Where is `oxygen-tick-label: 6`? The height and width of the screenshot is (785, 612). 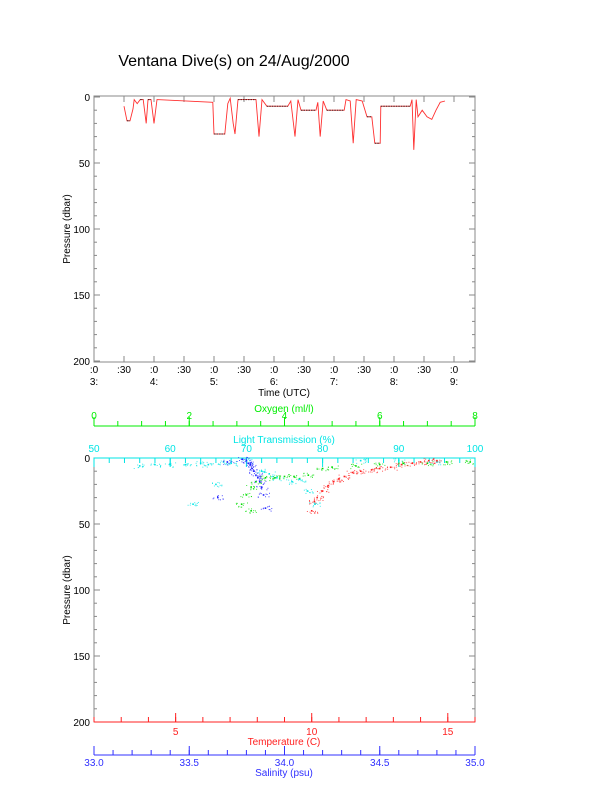 oxygen-tick-label: 6 is located at coordinates (380, 416).